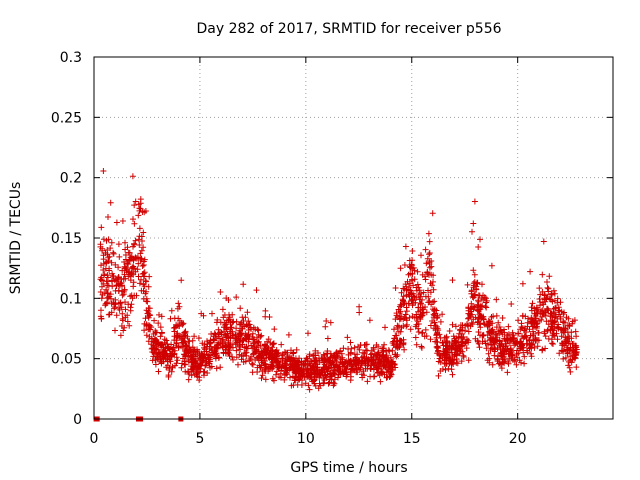  I want to click on y-axis-label: SRMTID / TECUs, so click(16, 238).